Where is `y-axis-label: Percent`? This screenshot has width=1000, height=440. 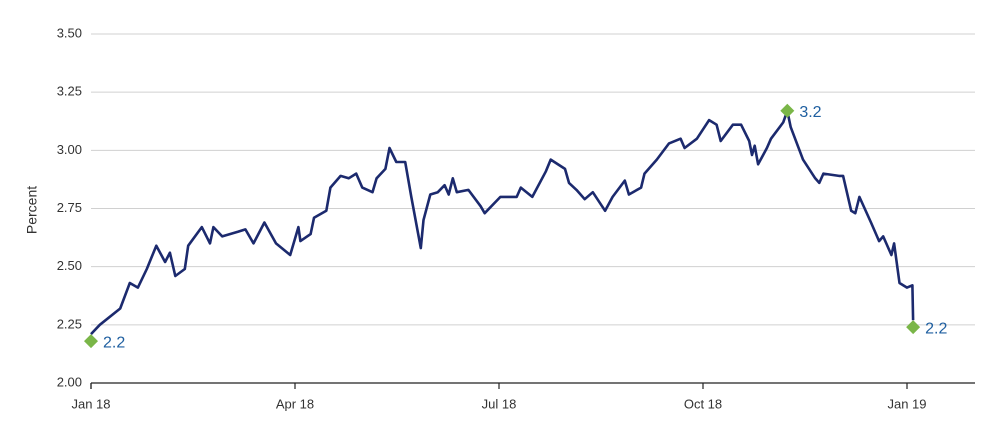 y-axis-label: Percent is located at coordinates (32, 210).